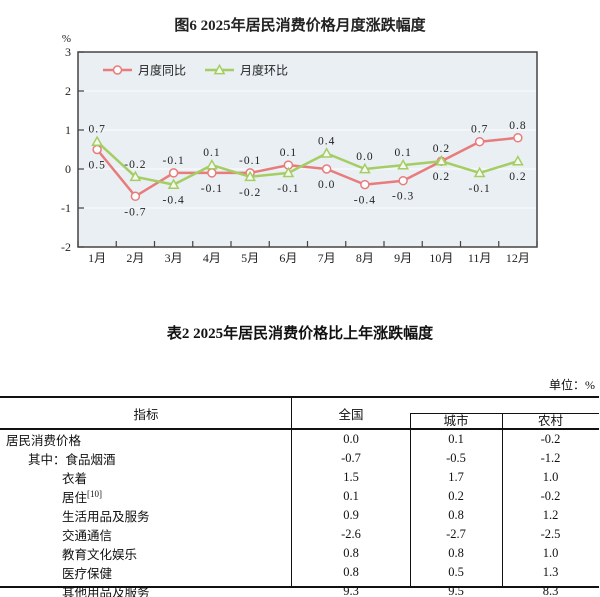  Describe the element at coordinates (307, 163) in the screenshot. I see `series-line-mom` at that location.